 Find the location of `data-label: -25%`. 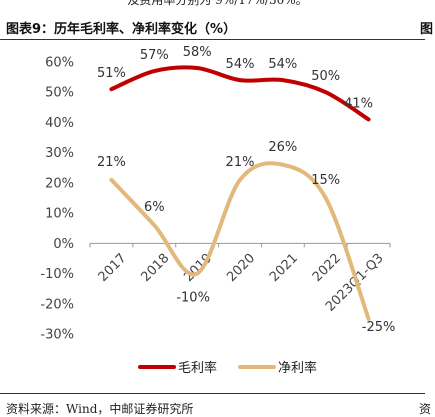

data-label: -25% is located at coordinates (379, 327).